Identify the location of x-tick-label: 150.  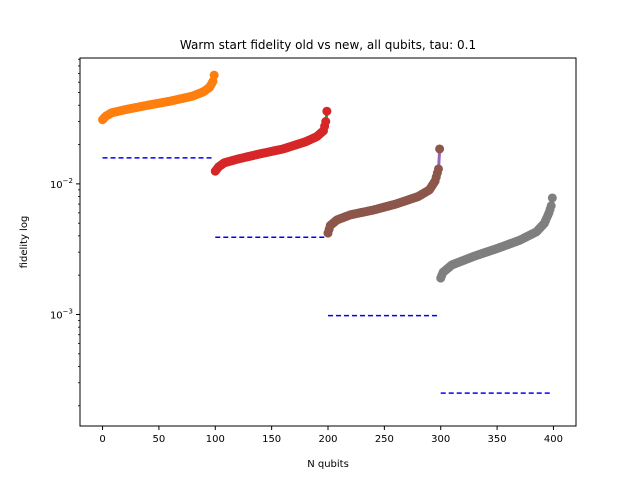
(271, 439).